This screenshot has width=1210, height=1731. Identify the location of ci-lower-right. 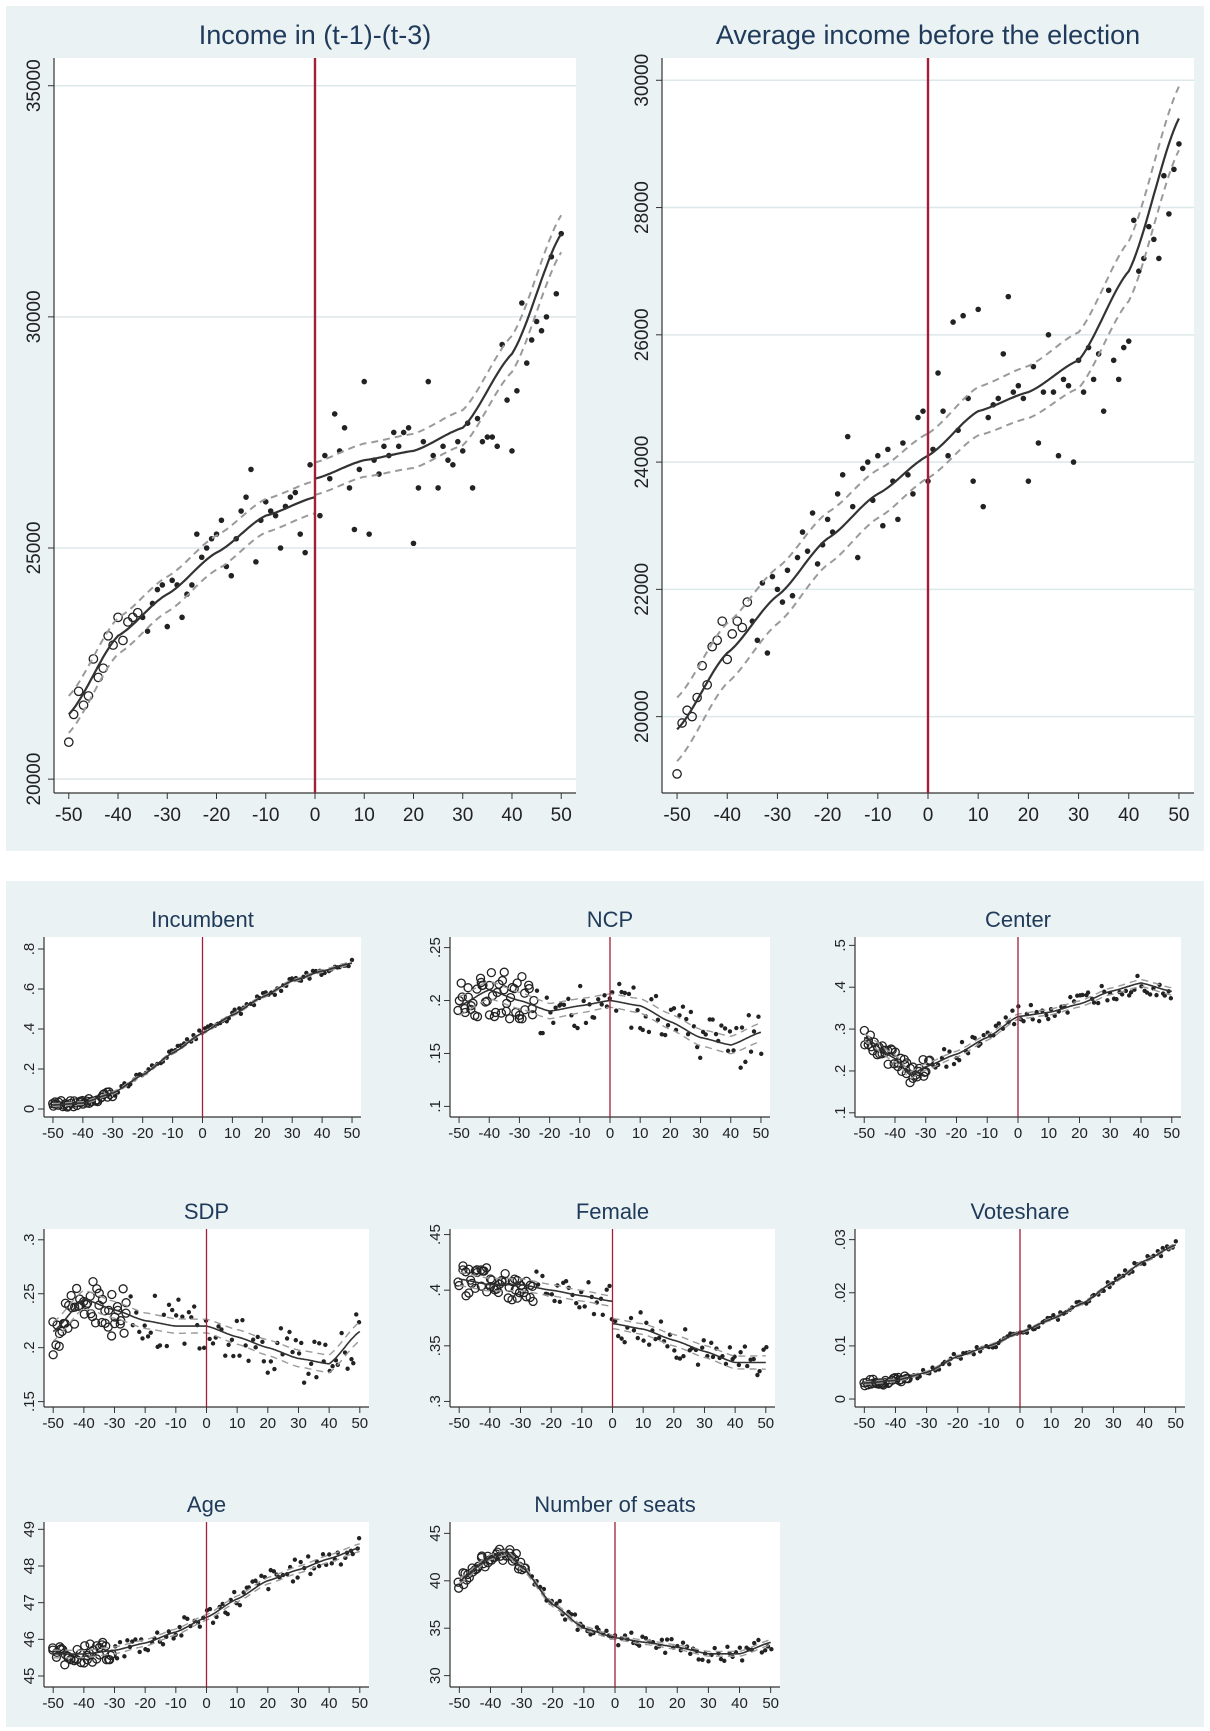
(689, 1348).